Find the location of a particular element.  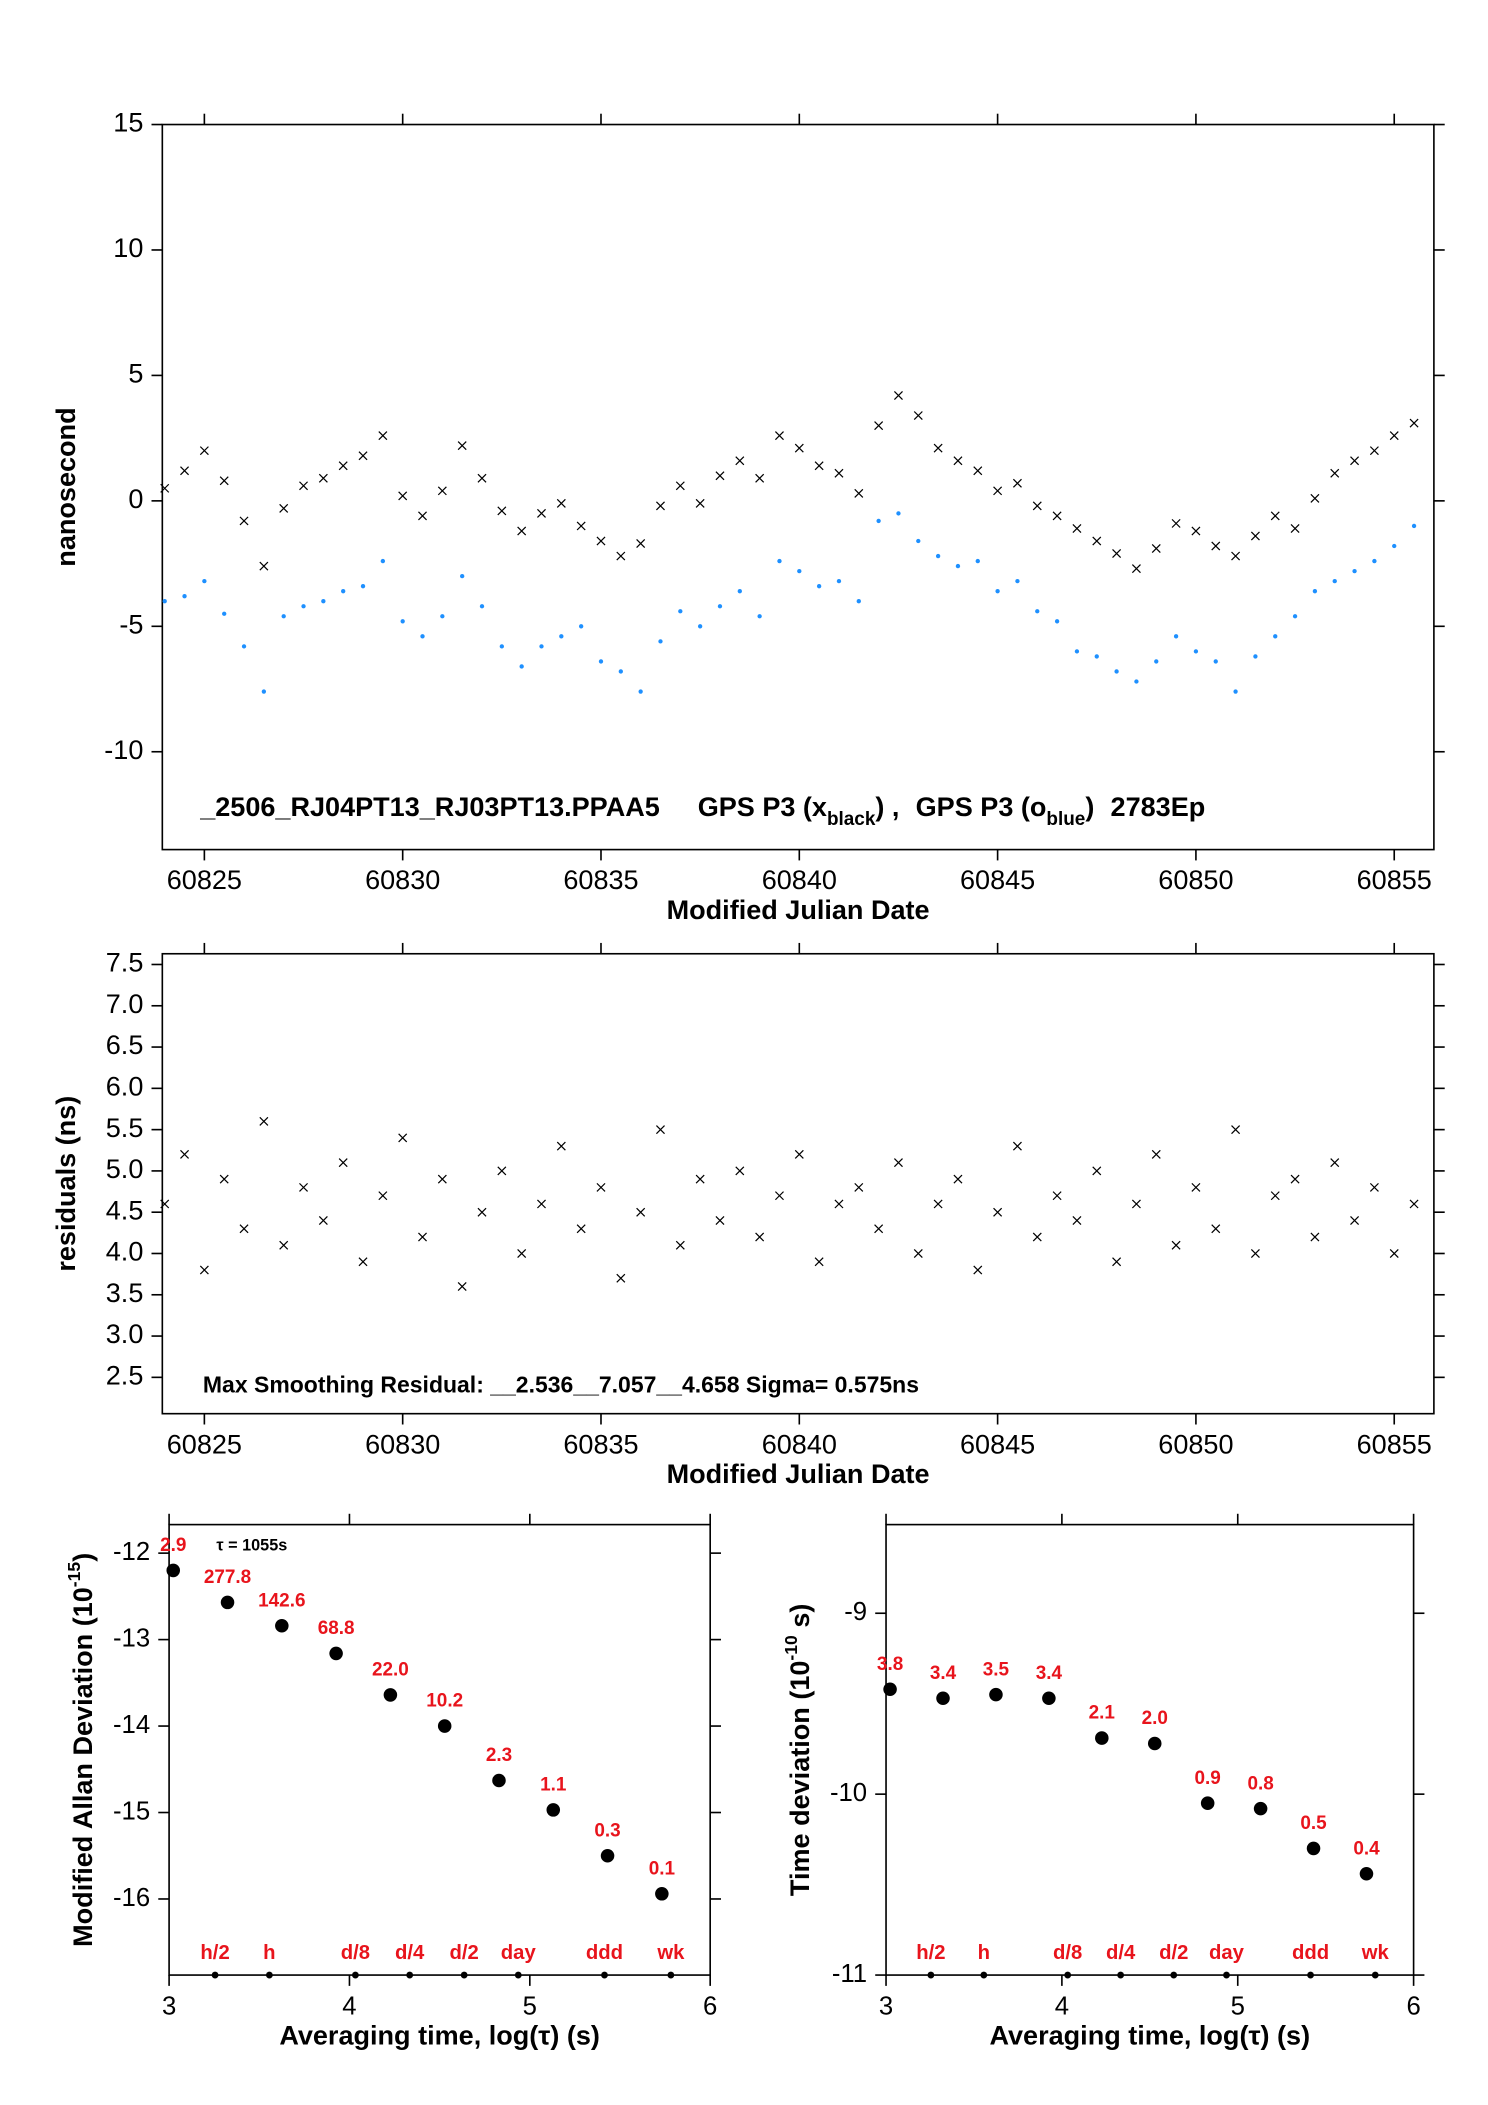

x-tick-label: 6 is located at coordinates (1413, 2006).